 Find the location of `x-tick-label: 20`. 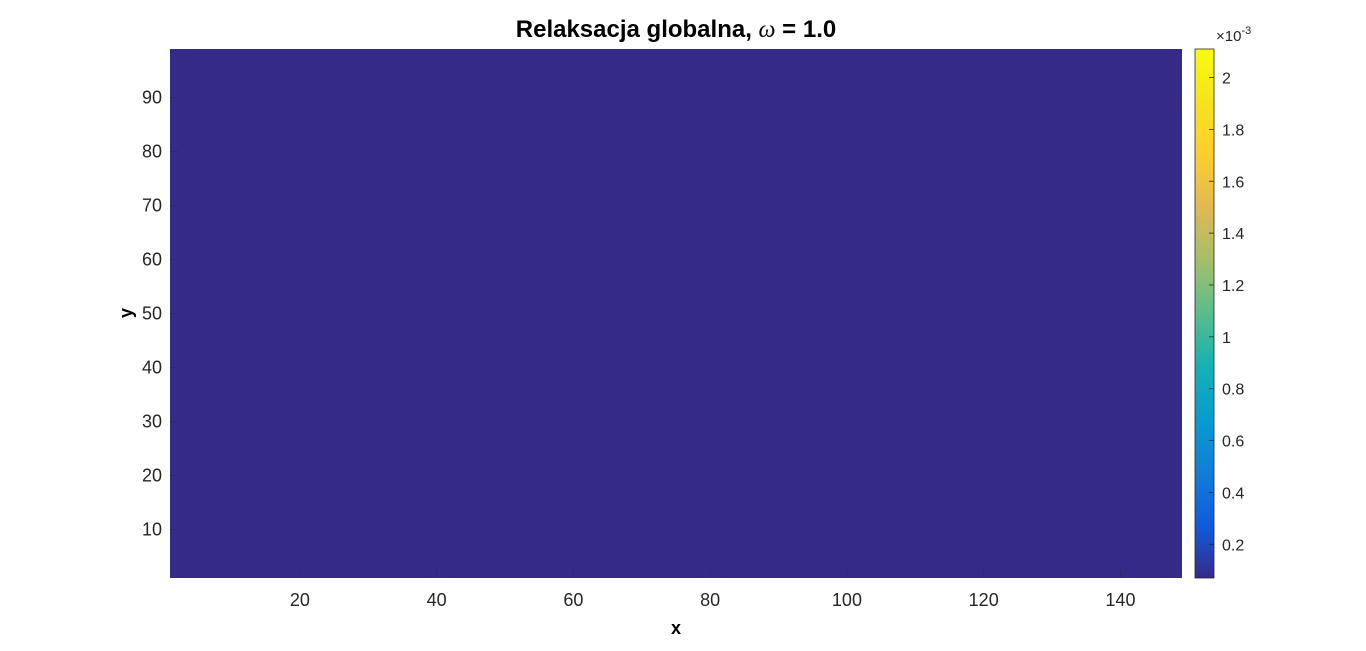

x-tick-label: 20 is located at coordinates (300, 600).